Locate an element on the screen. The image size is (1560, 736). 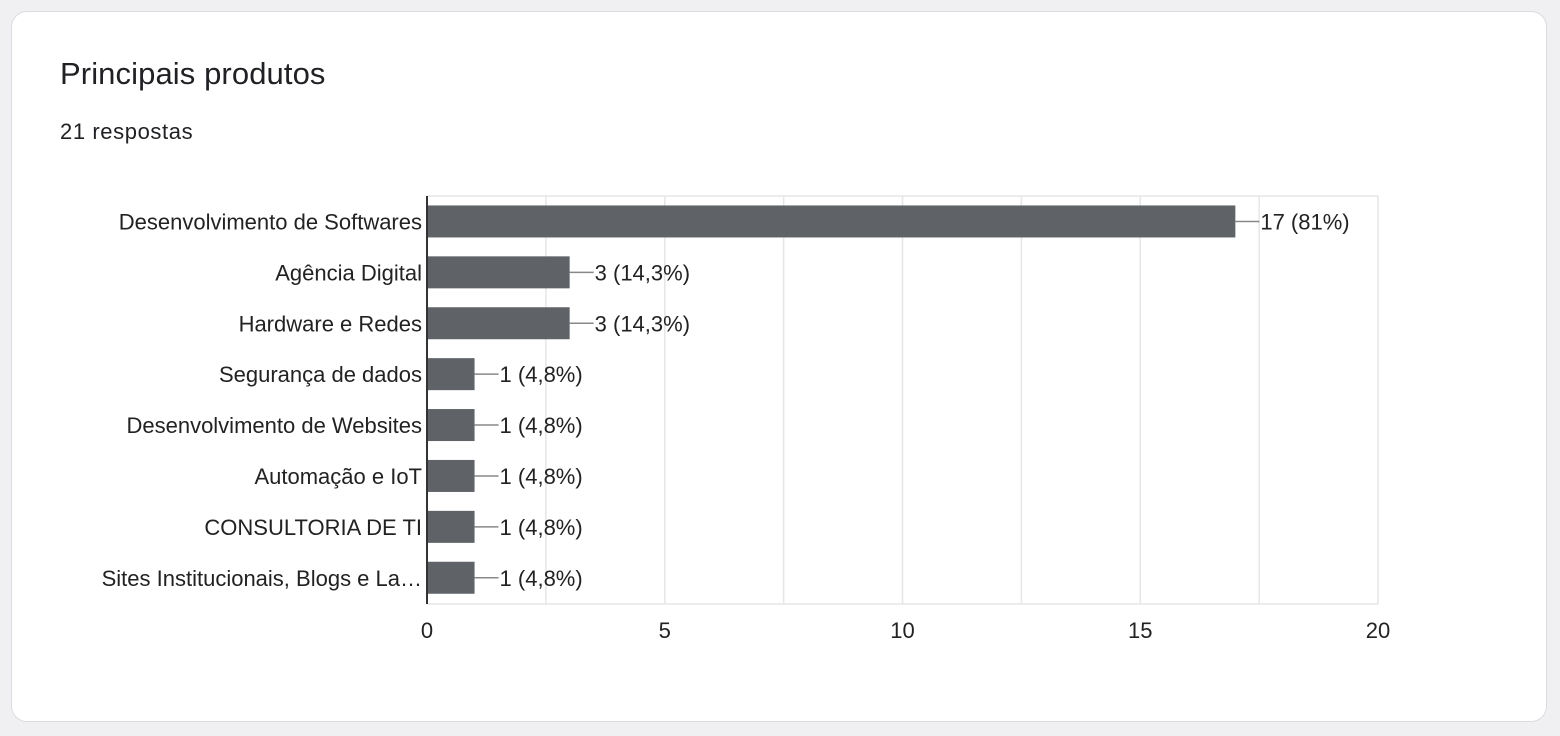
category-label: Hardware e Redes is located at coordinates (330, 323).